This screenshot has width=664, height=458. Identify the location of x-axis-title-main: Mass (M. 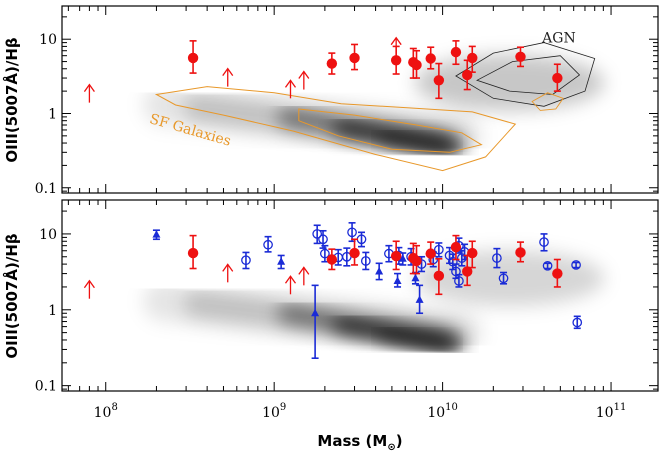
(352, 441).